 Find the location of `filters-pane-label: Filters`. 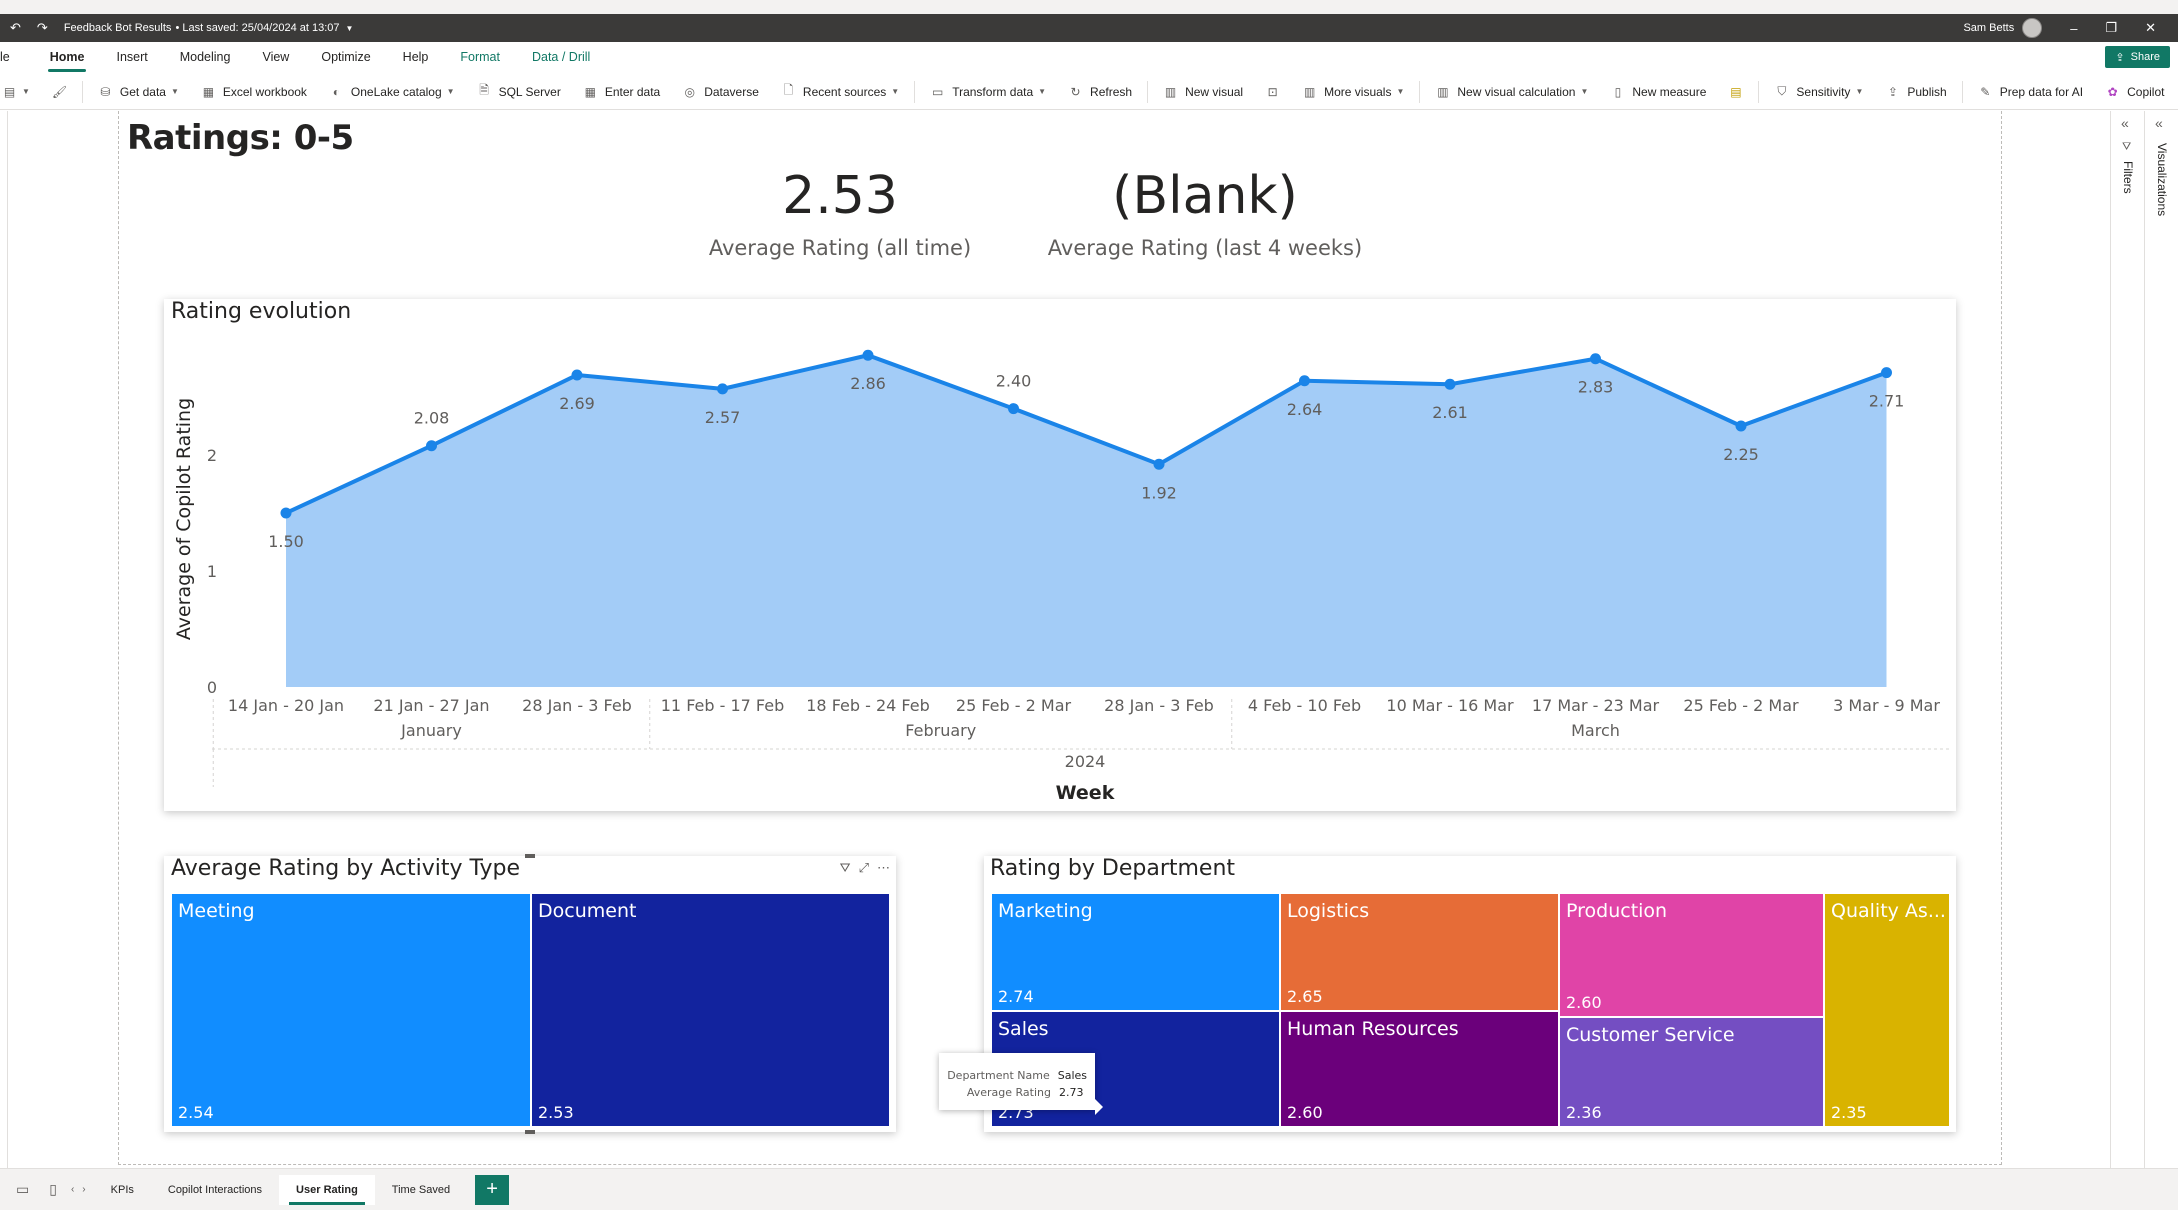

filters-pane-label: Filters is located at coordinates (2128, 177).